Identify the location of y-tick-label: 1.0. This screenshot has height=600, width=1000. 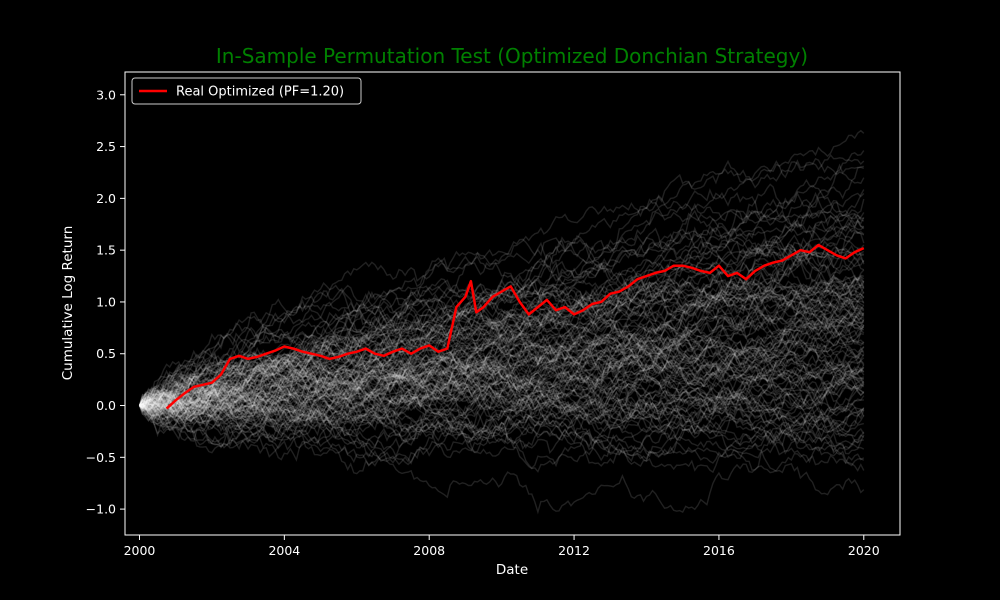
(106, 301).